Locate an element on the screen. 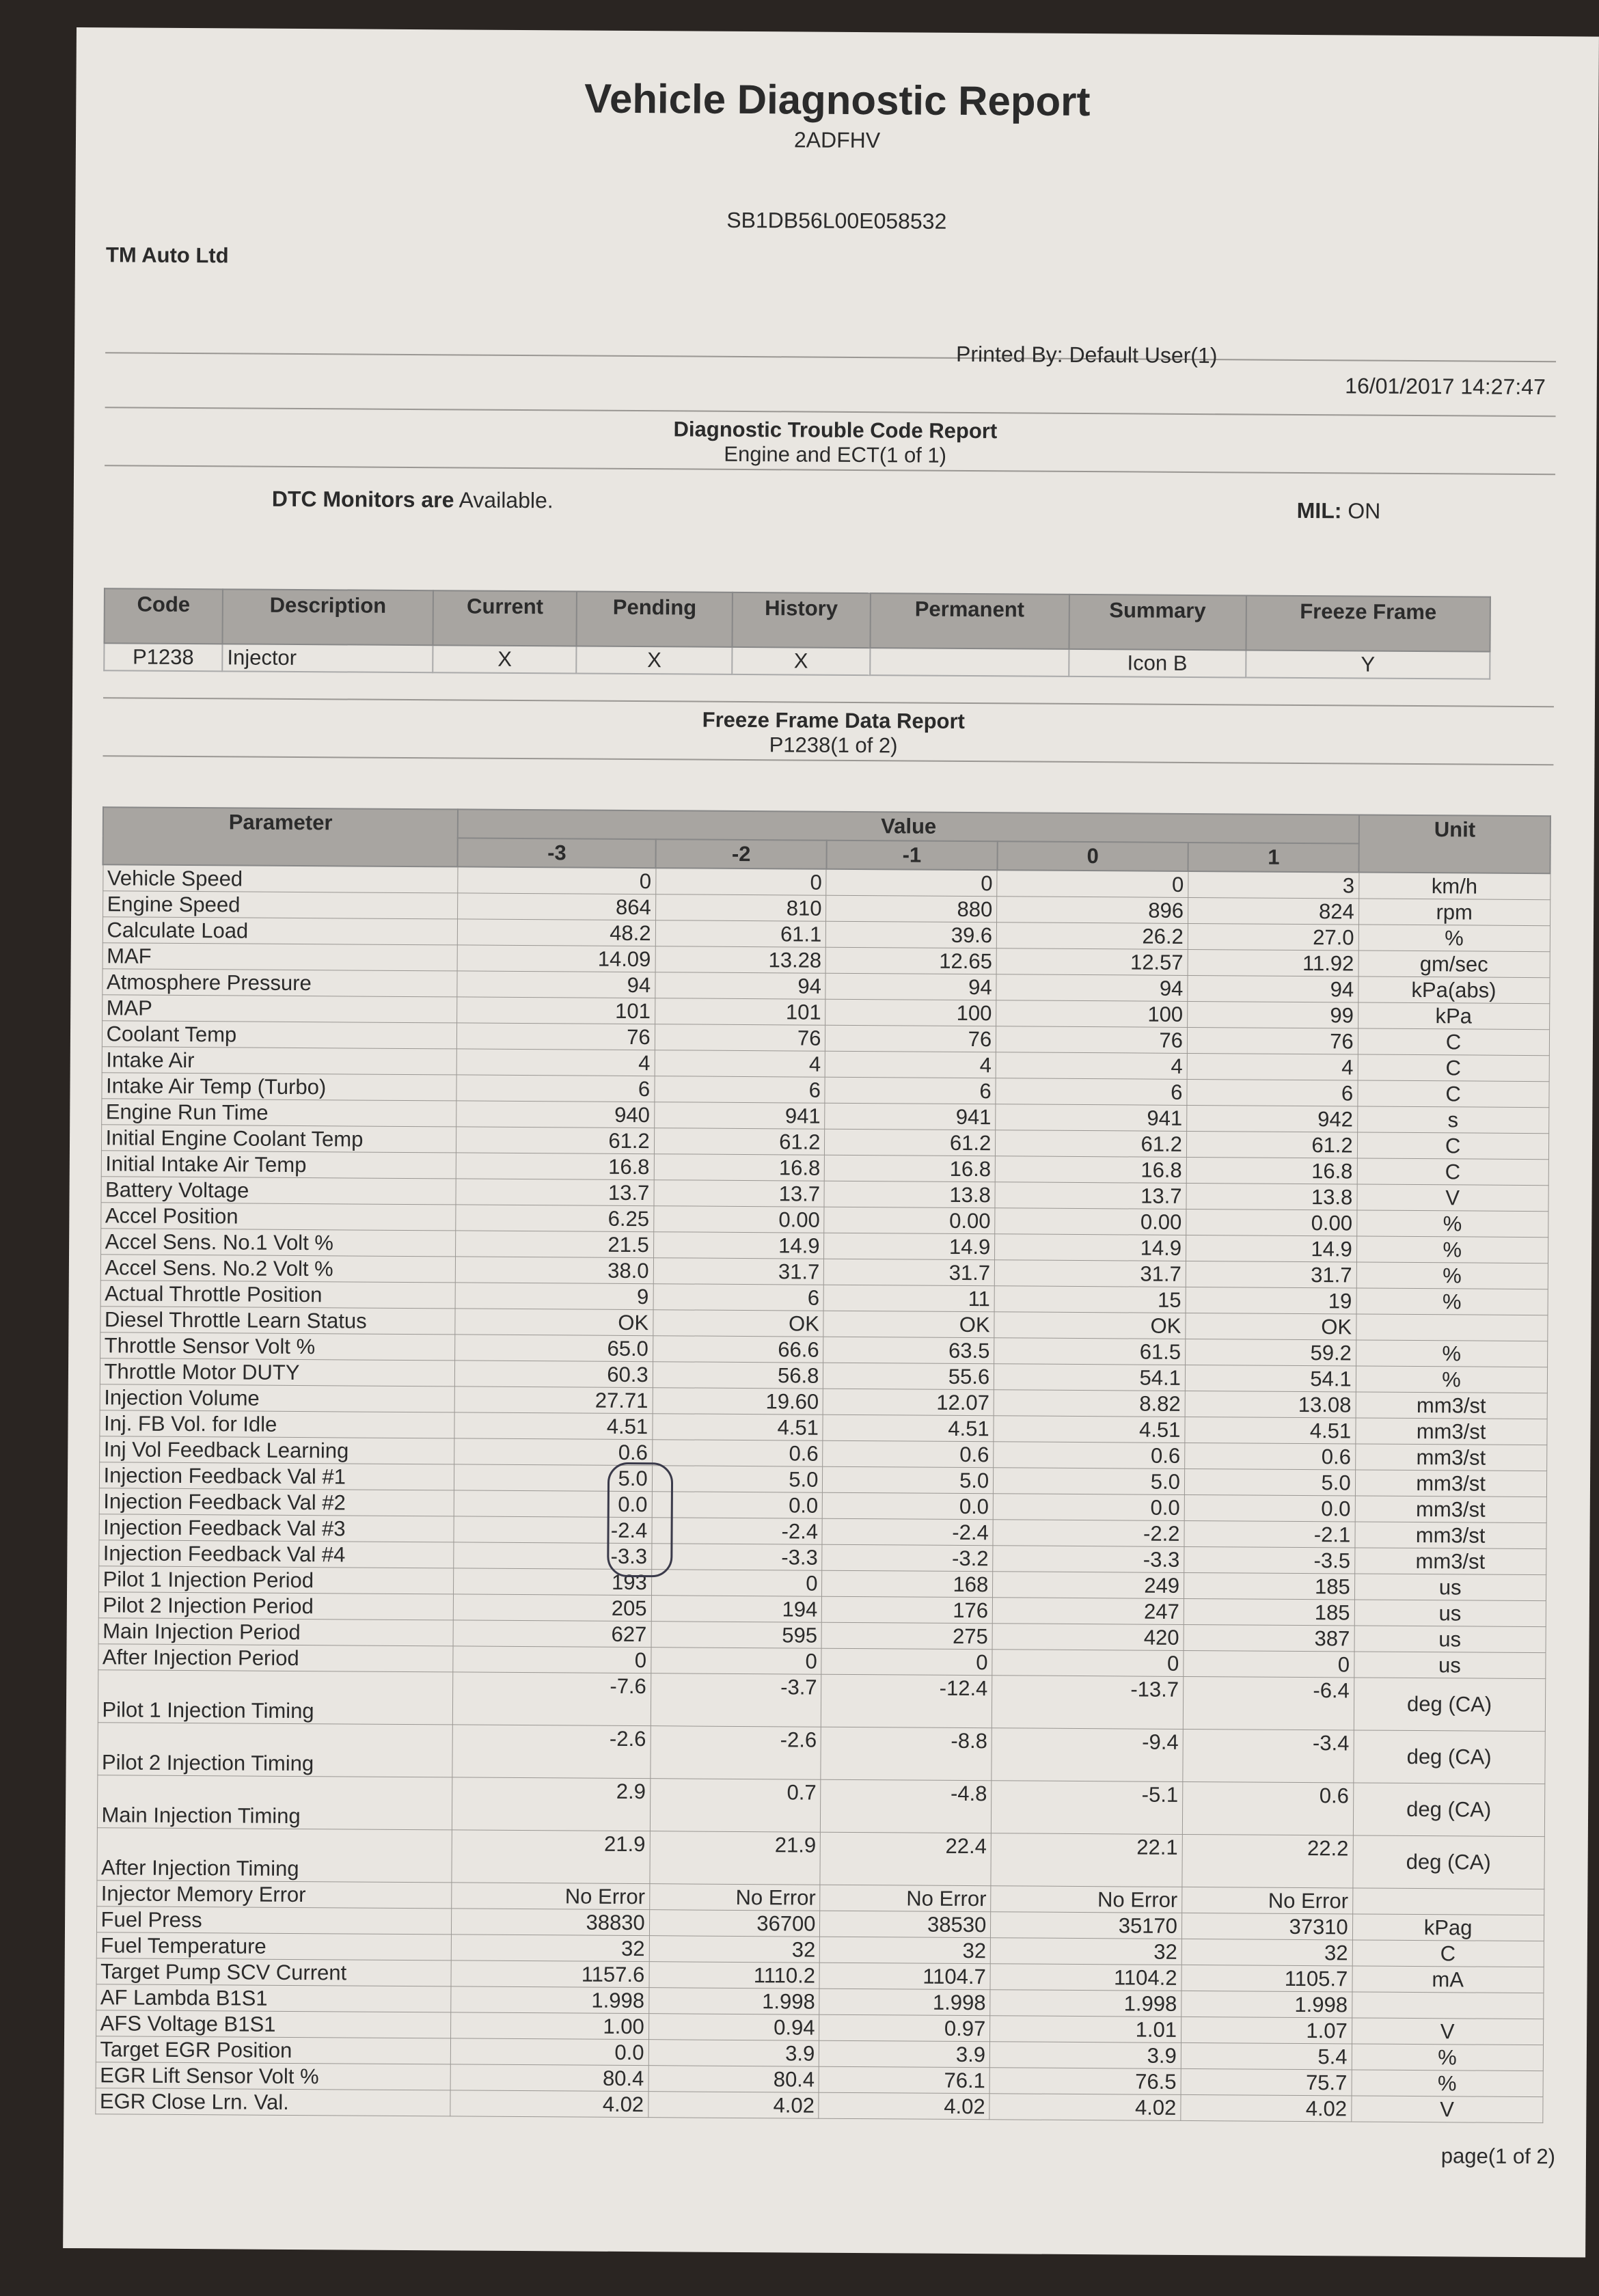 The height and width of the screenshot is (2296, 1599). parameter-value: 0.00 is located at coordinates (739, 1219).